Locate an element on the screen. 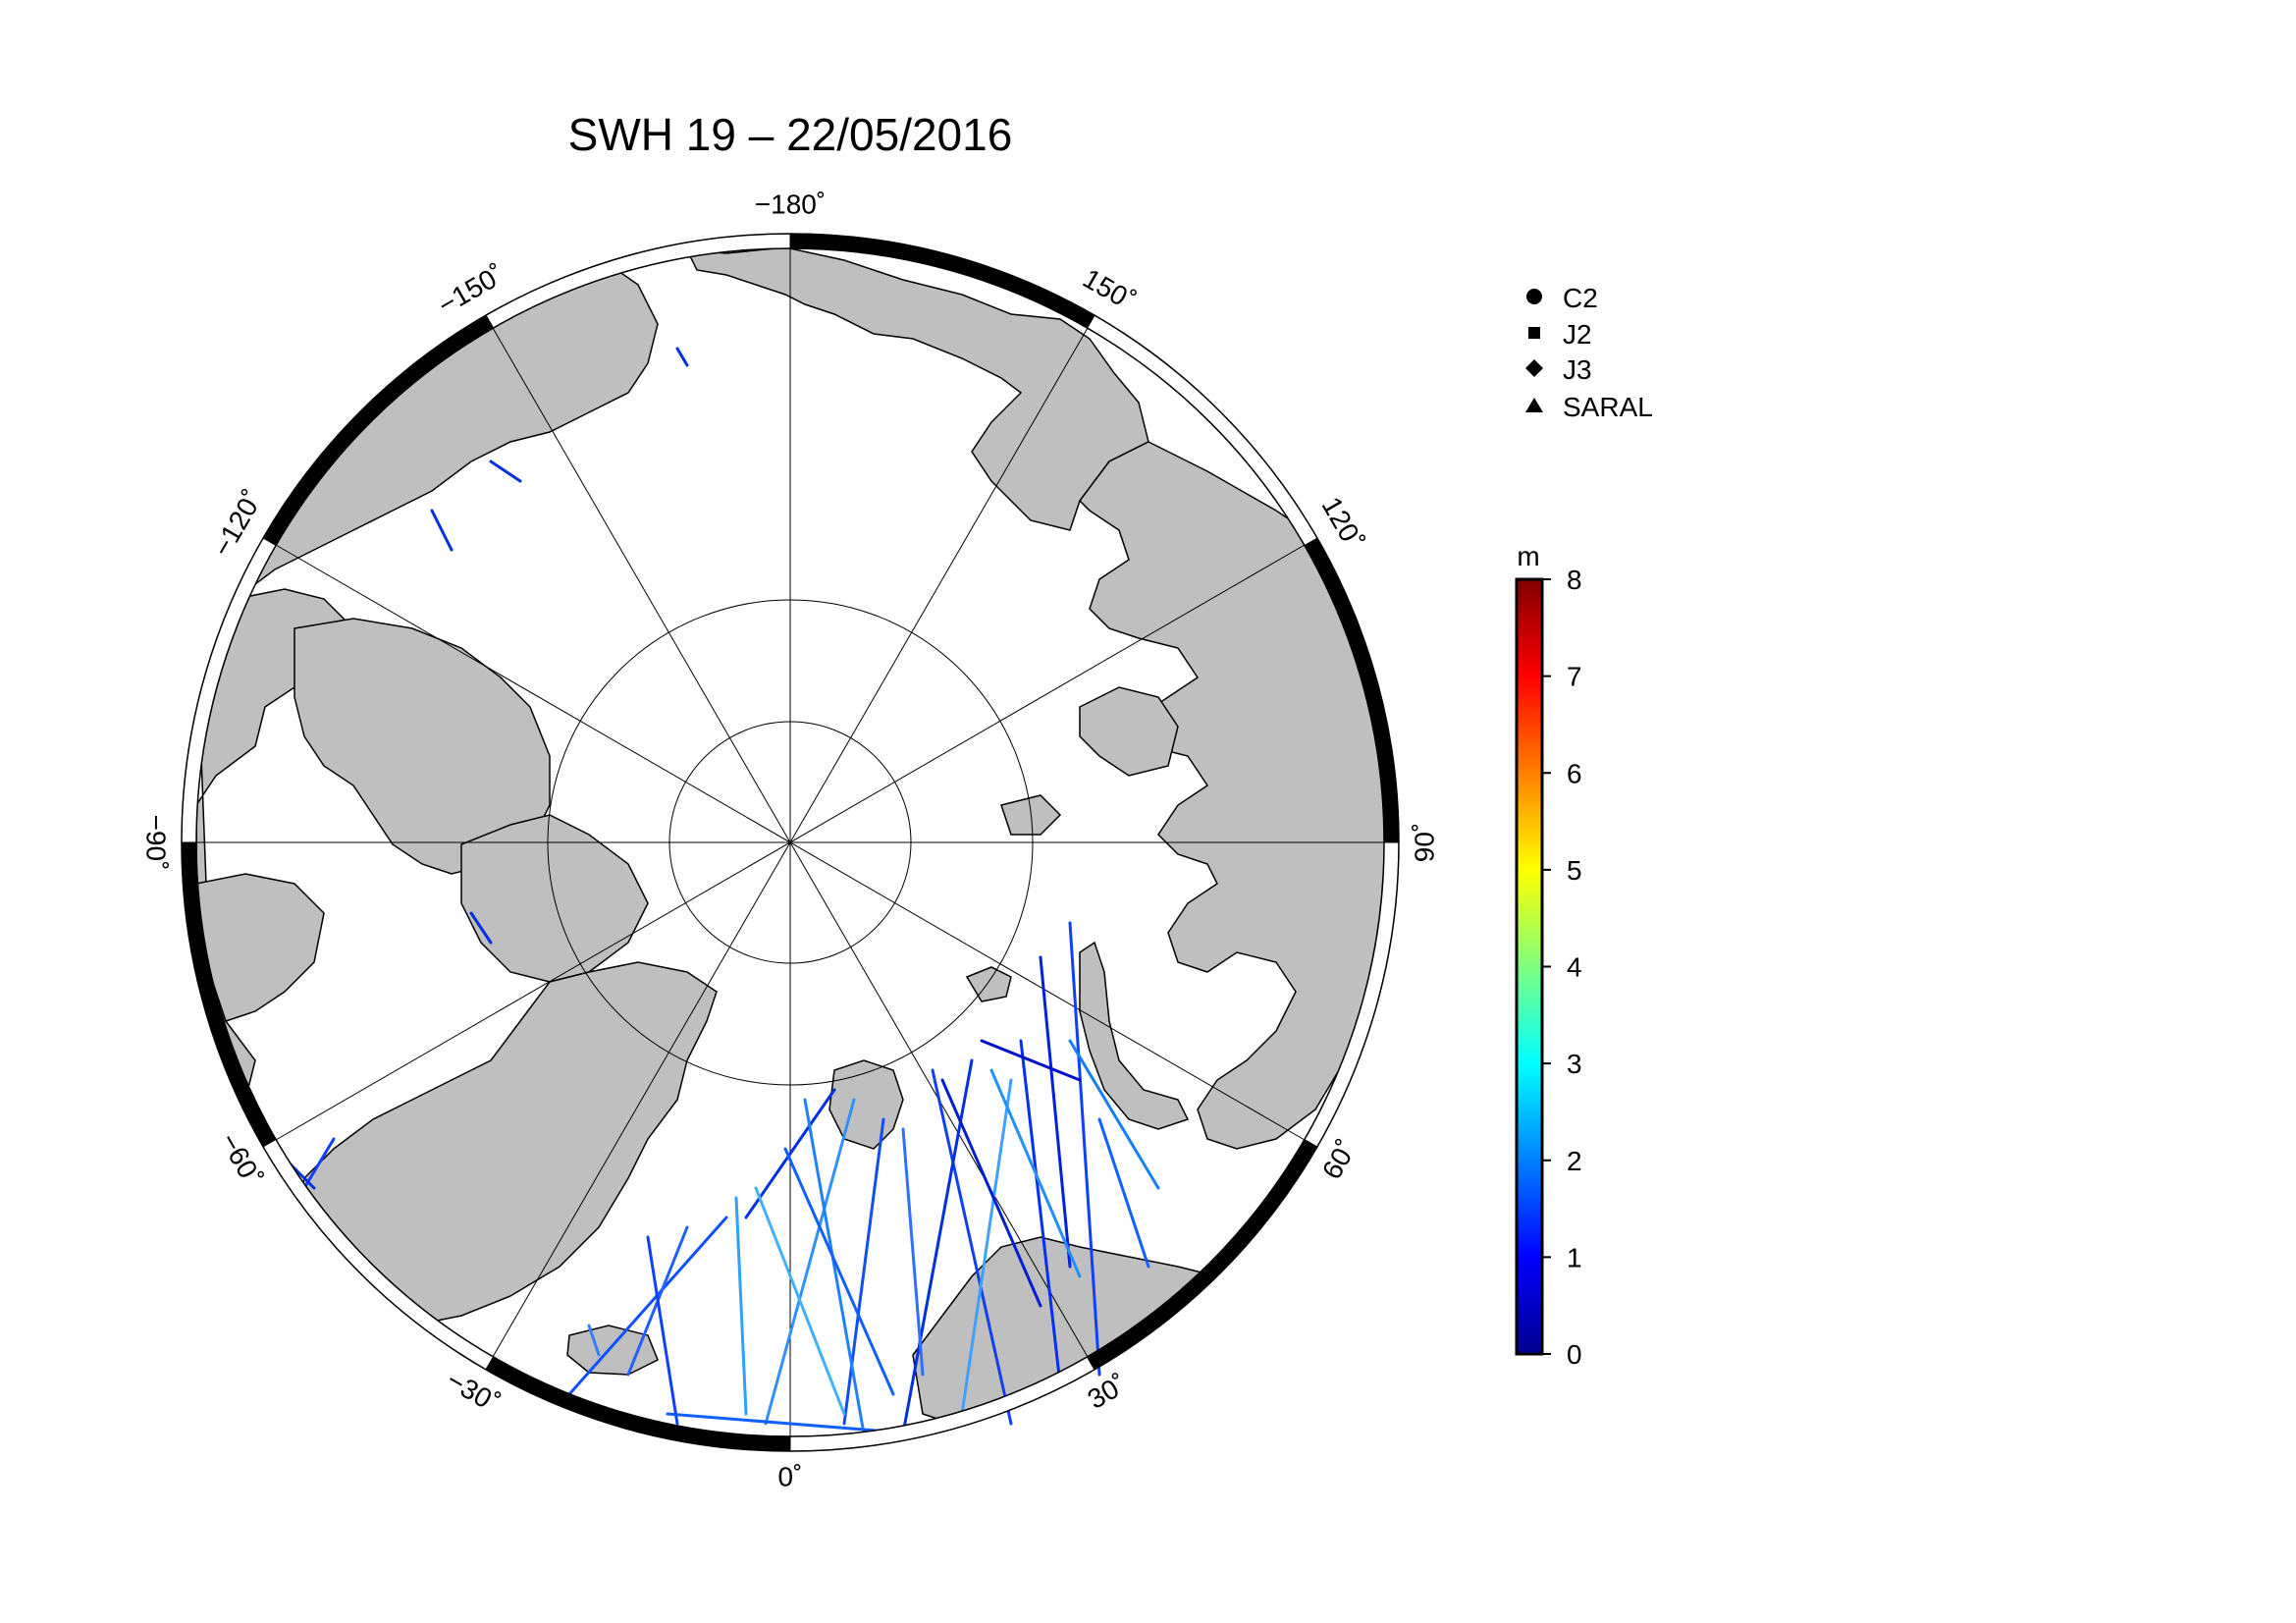 The image size is (2296, 1623). longitude-label: 90˚ is located at coordinates (1424, 842).